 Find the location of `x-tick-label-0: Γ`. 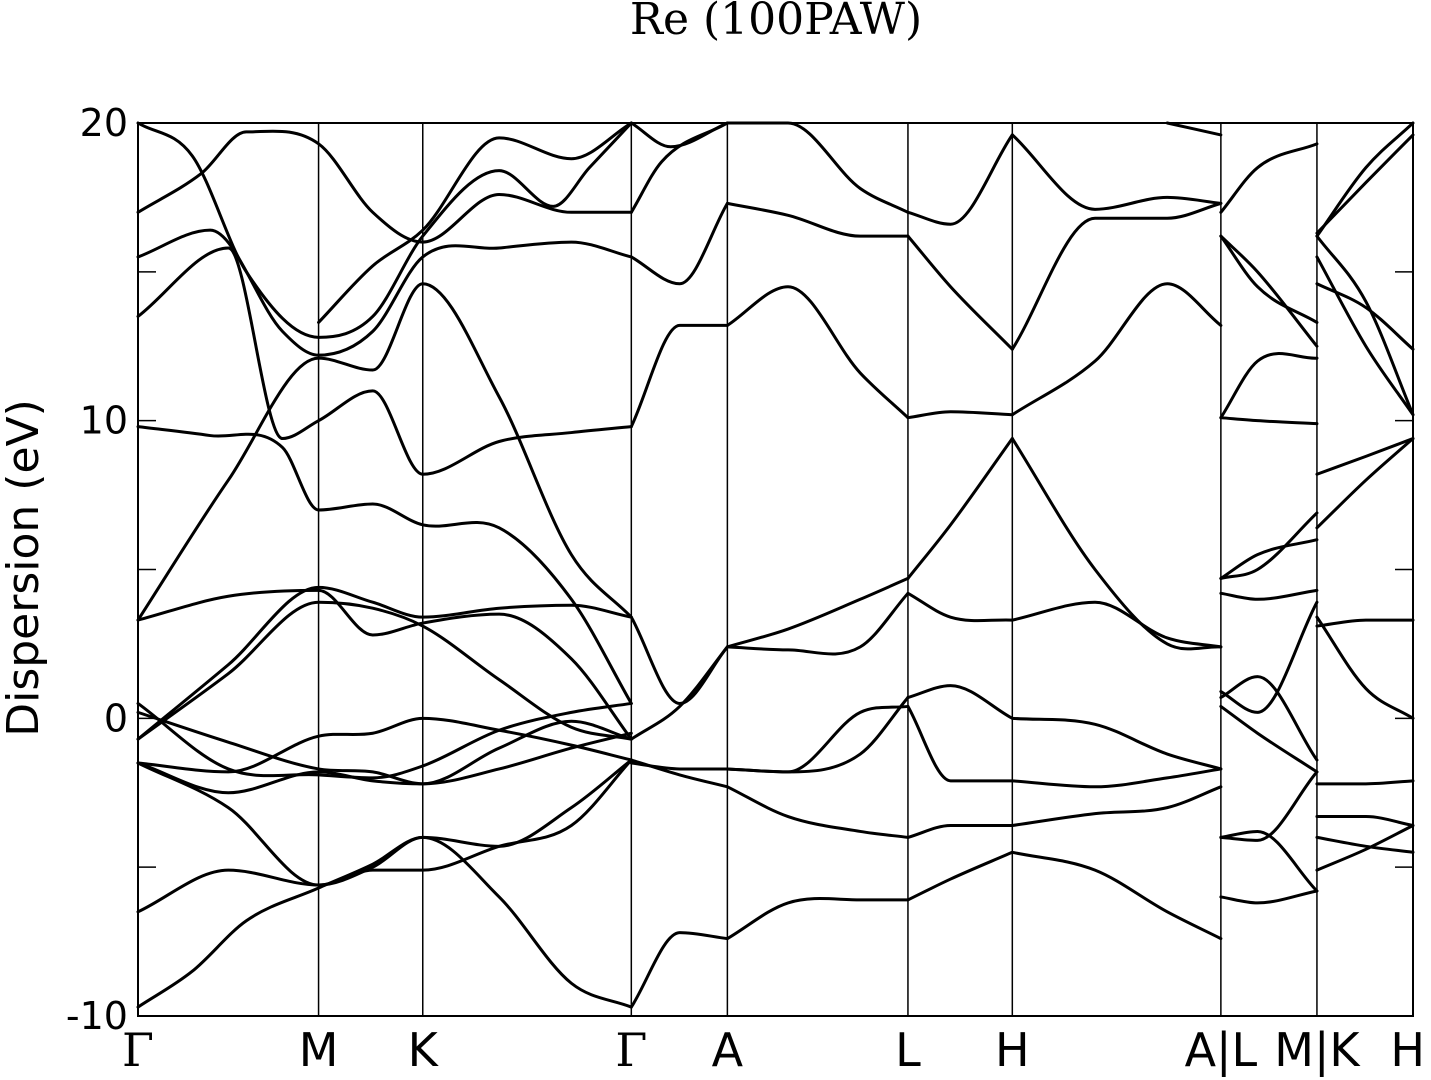

x-tick-label-0: Γ is located at coordinates (138, 1050).